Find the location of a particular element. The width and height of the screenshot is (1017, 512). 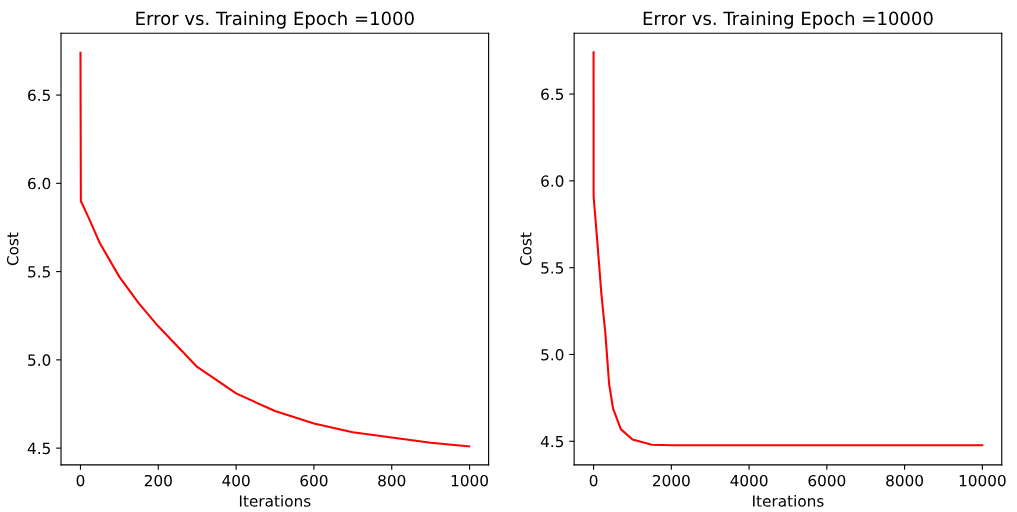

x-tick-label: 10000 is located at coordinates (982, 480).